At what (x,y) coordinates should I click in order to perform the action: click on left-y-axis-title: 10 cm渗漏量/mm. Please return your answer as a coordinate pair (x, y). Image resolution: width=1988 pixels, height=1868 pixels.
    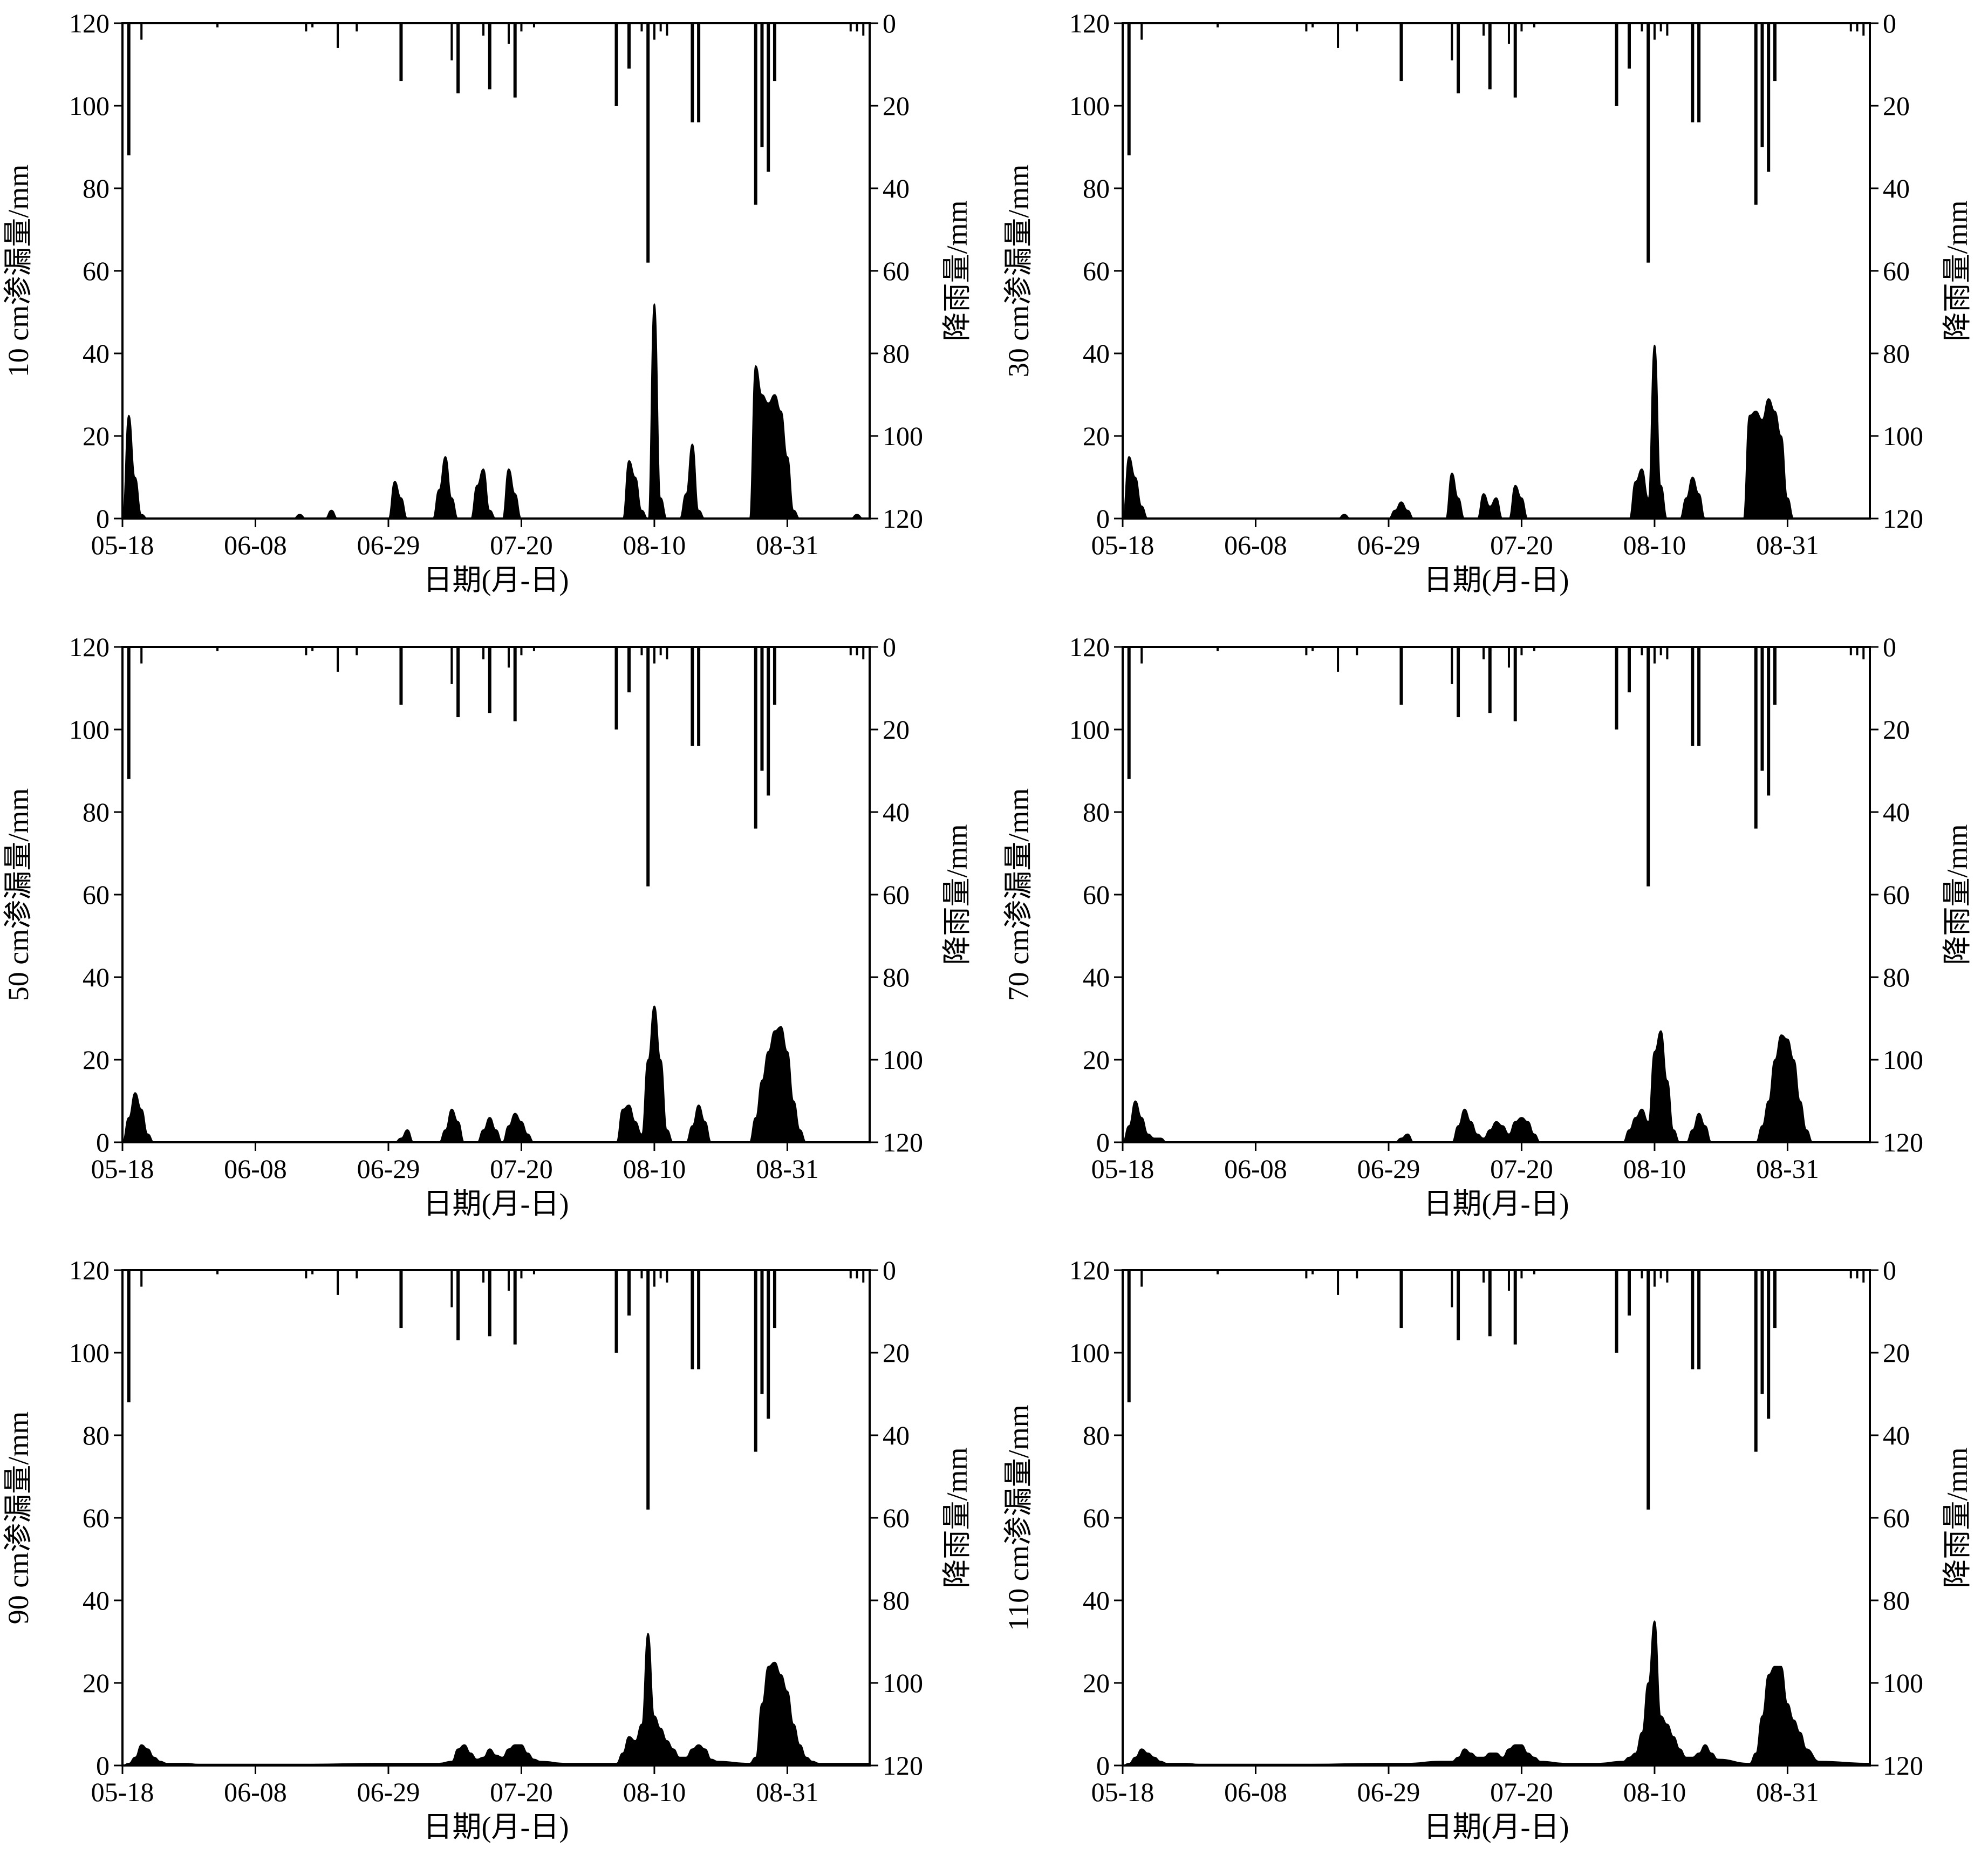
    Looking at the image, I should click on (18, 271).